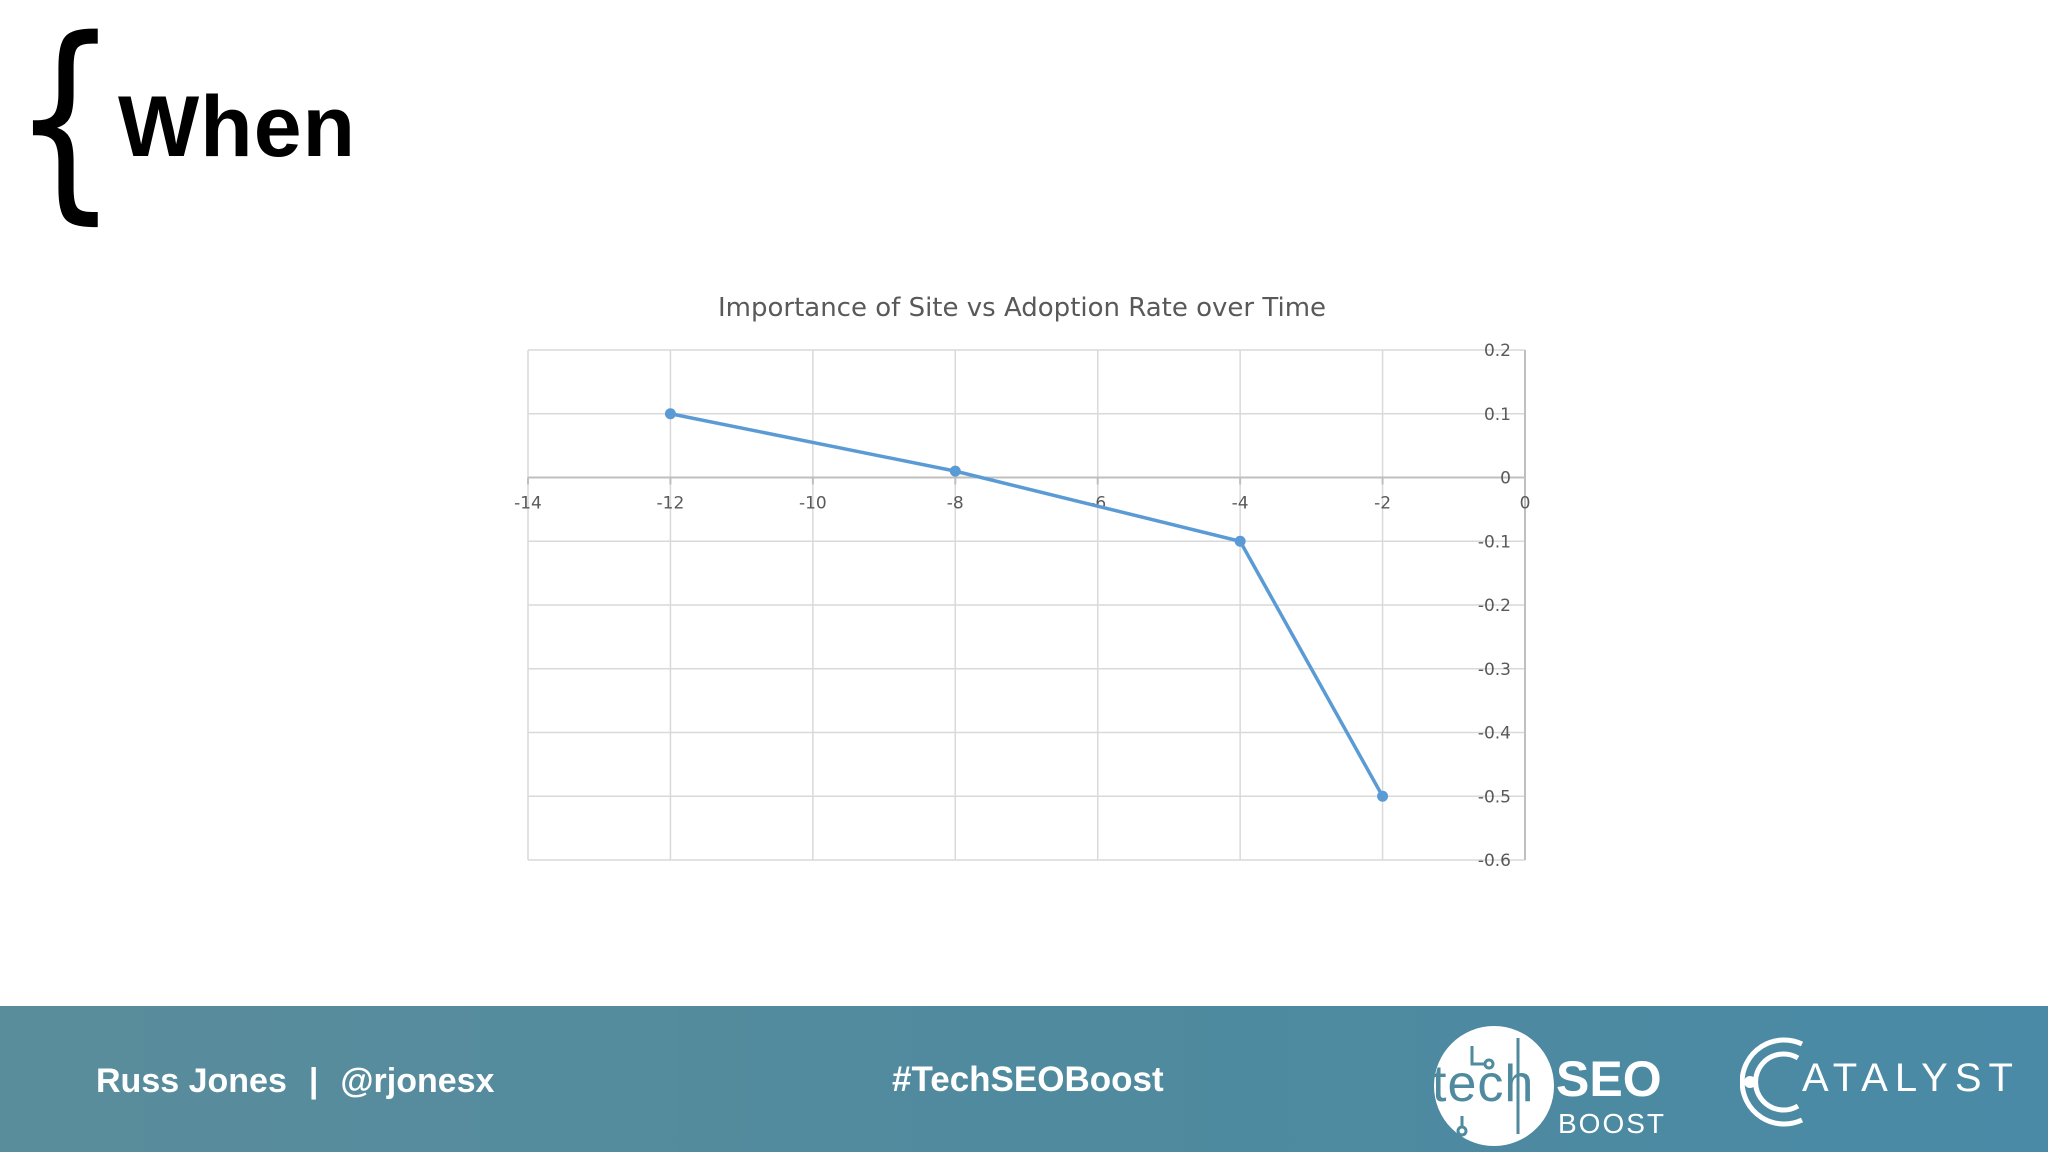 The width and height of the screenshot is (2048, 1156). What do you see at coordinates (1911, 1078) in the screenshot?
I see `catalyst-wordmark: ATALYST` at bounding box center [1911, 1078].